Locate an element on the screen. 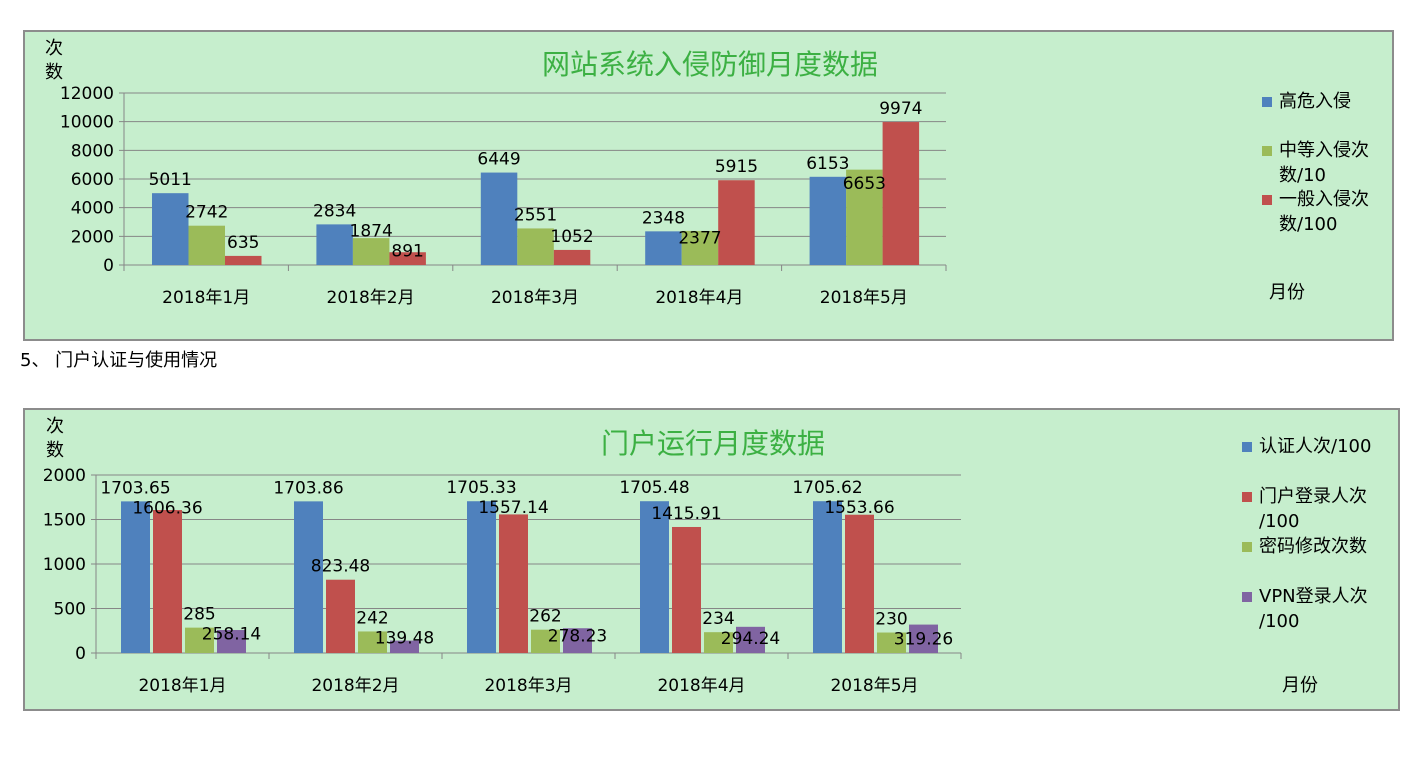  data-label: 258.14 is located at coordinates (231, 635).